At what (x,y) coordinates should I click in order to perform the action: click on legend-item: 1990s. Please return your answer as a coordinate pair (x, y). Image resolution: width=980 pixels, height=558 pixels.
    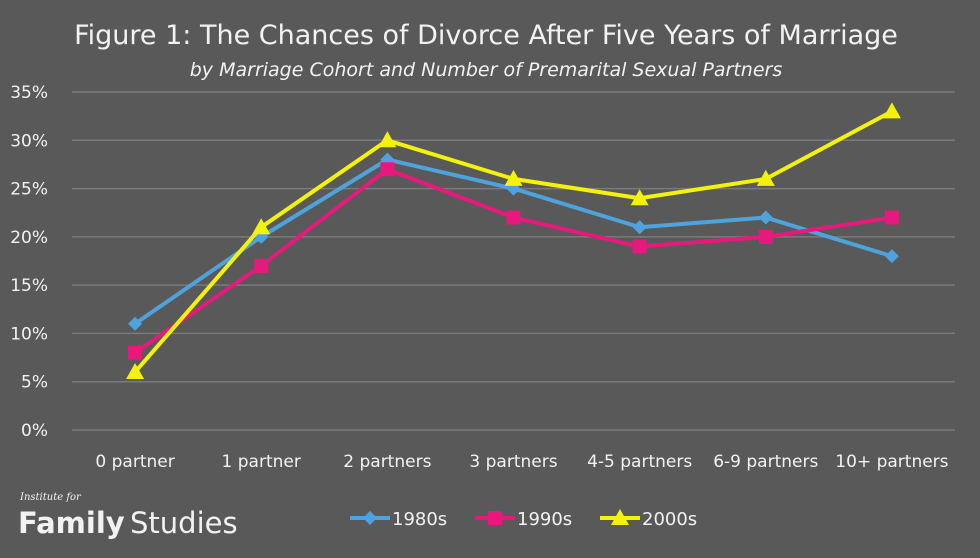
    Looking at the image, I should click on (523, 519).